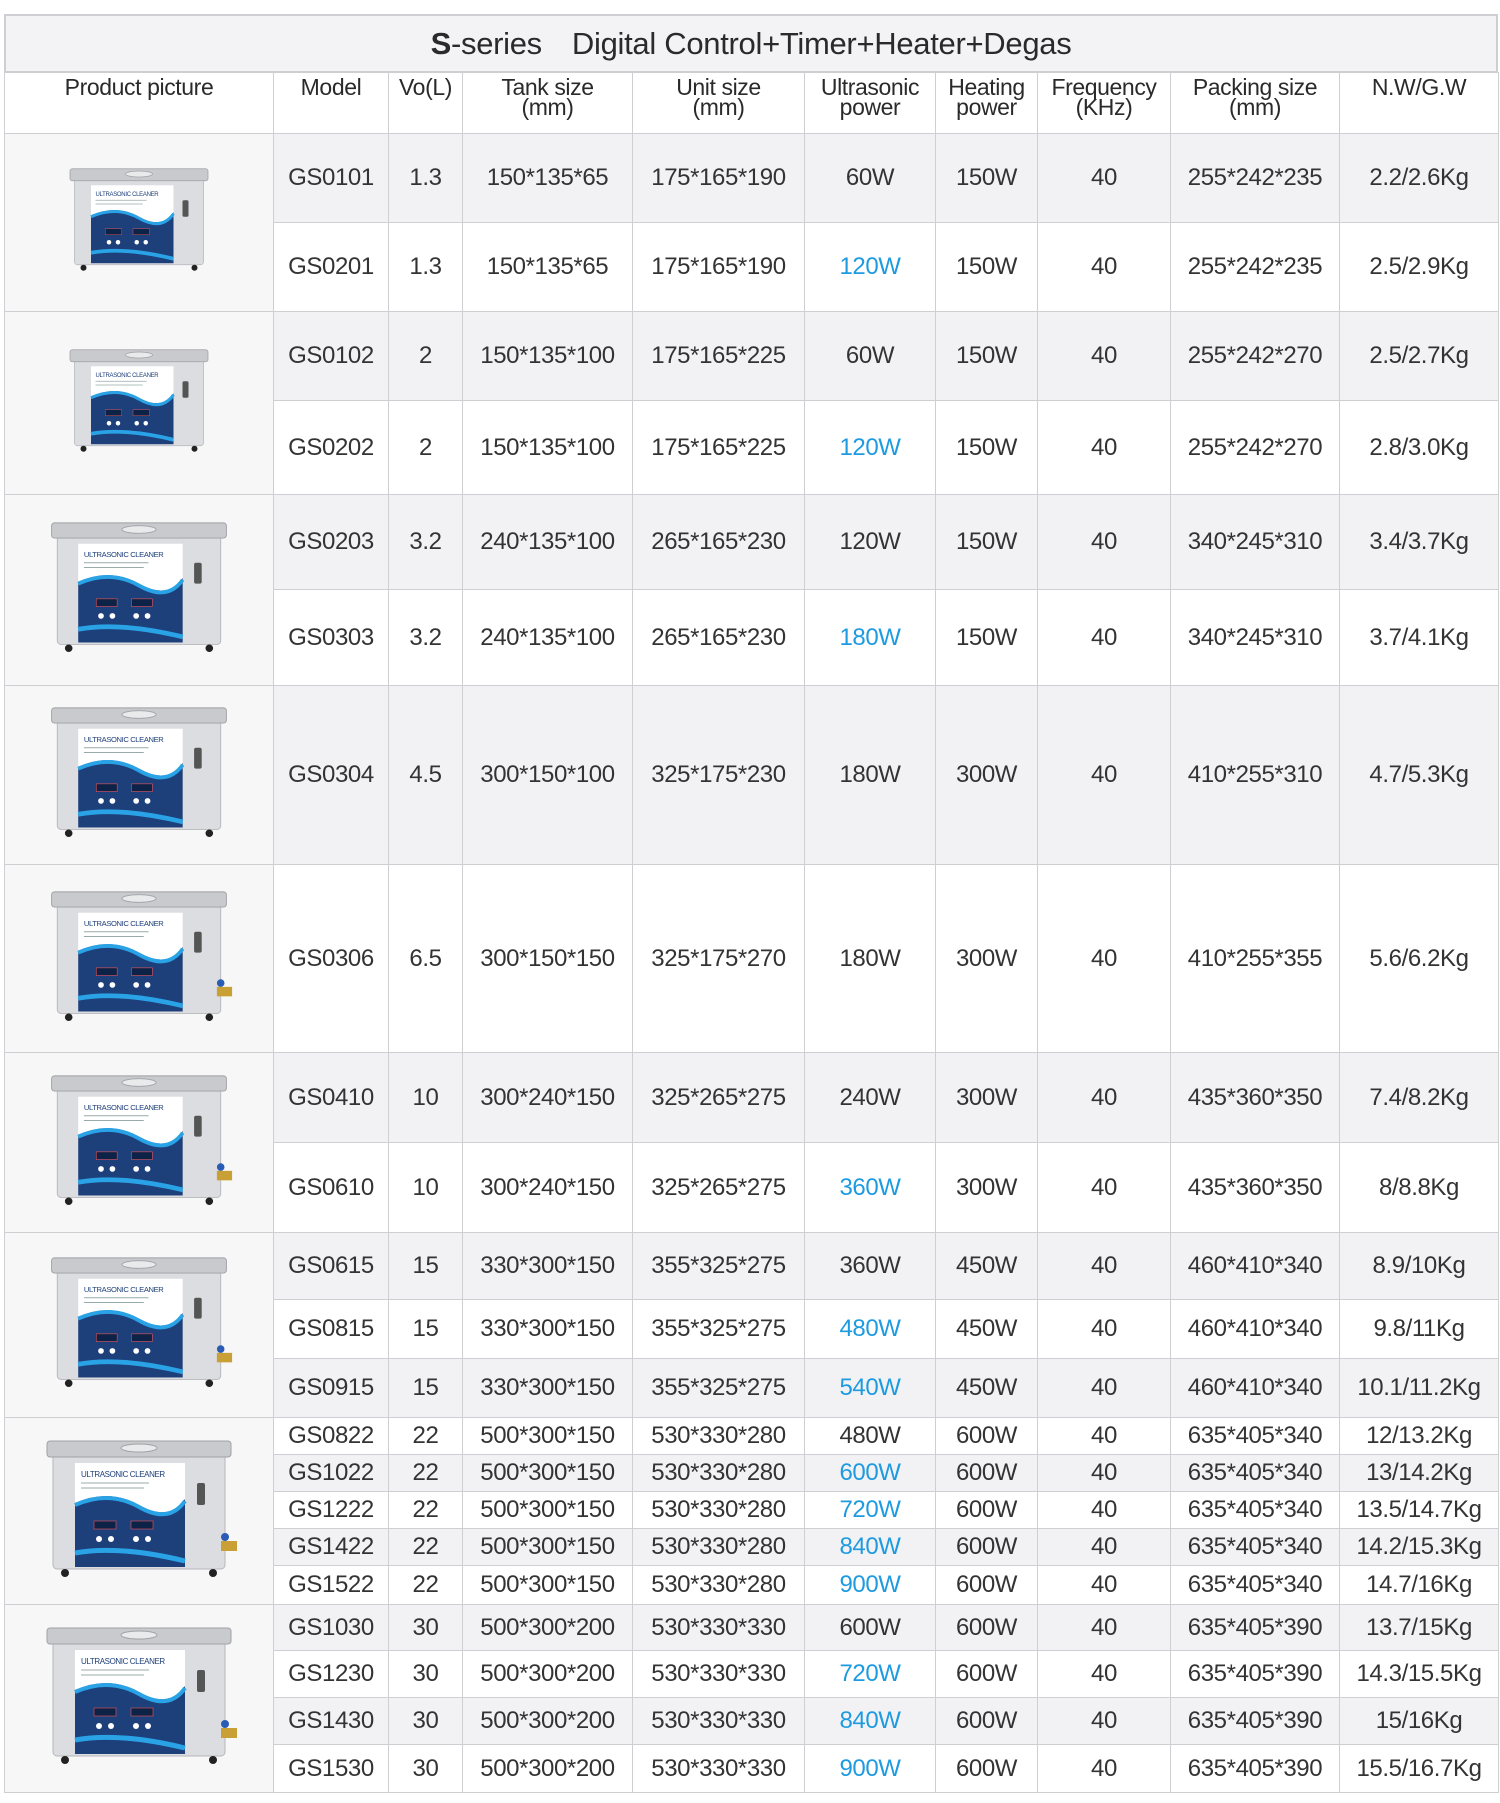  What do you see at coordinates (870, 1547) in the screenshot?
I see `ultrasonic-power-cell: 840W` at bounding box center [870, 1547].